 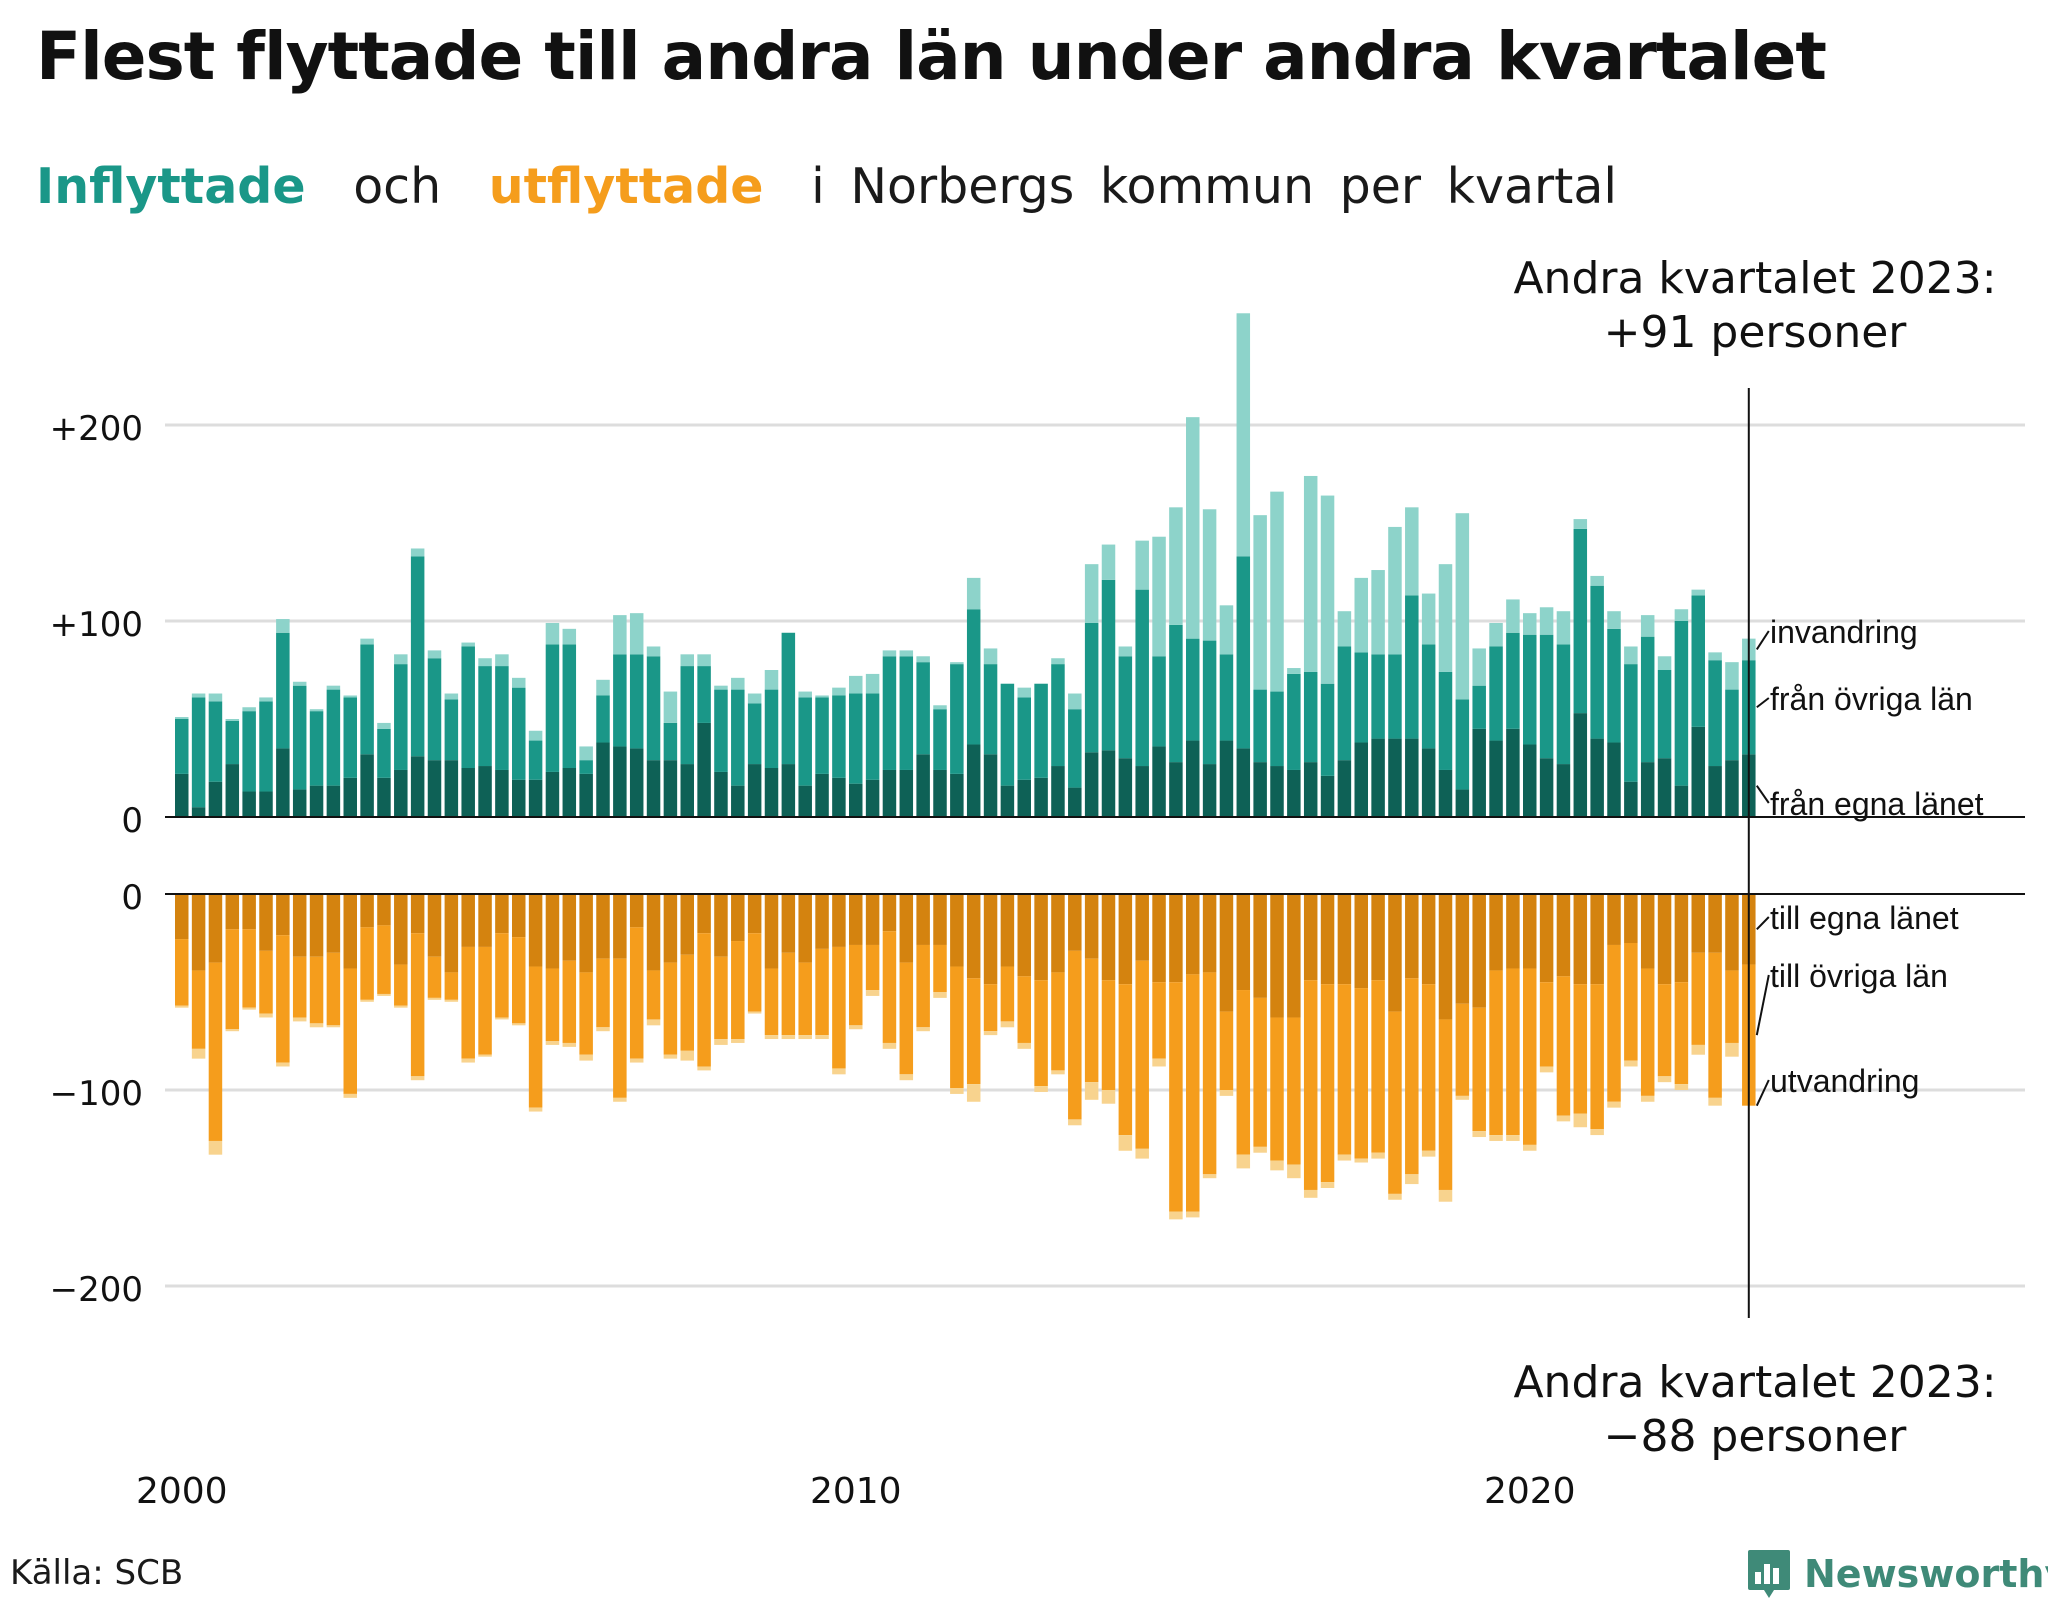 What do you see at coordinates (1762, 1093) in the screenshot?
I see `legend-connector-out` at bounding box center [1762, 1093].